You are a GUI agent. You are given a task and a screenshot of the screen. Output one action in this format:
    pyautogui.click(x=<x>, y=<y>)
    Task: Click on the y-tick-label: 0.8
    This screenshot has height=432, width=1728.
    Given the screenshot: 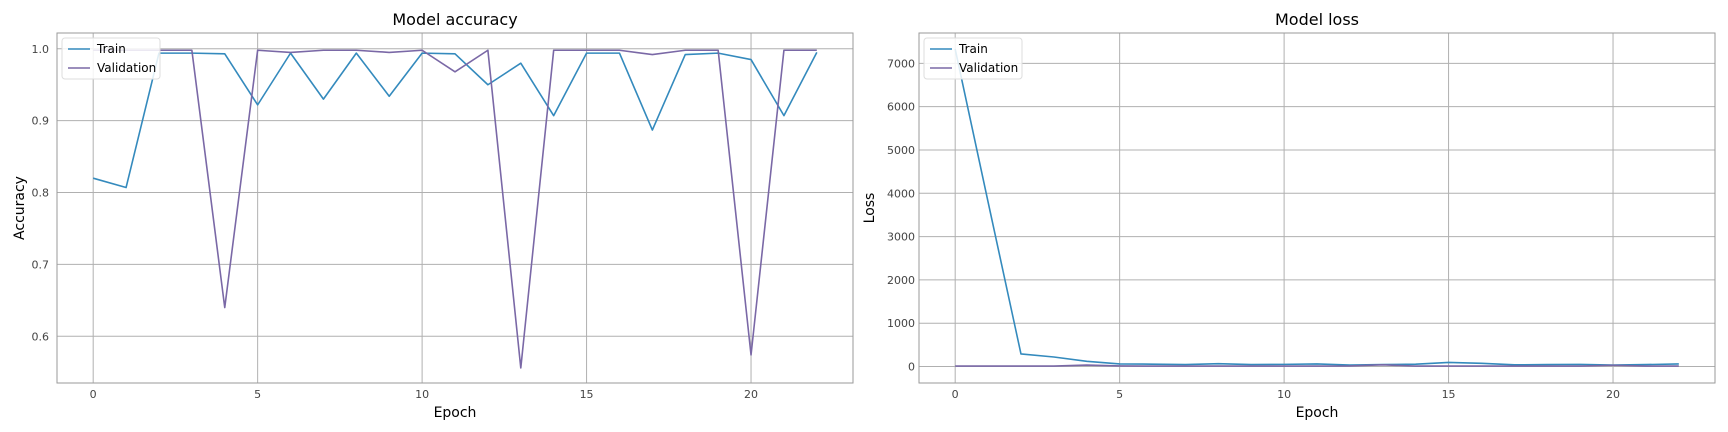 What is the action you would take?
    pyautogui.click(x=41, y=193)
    